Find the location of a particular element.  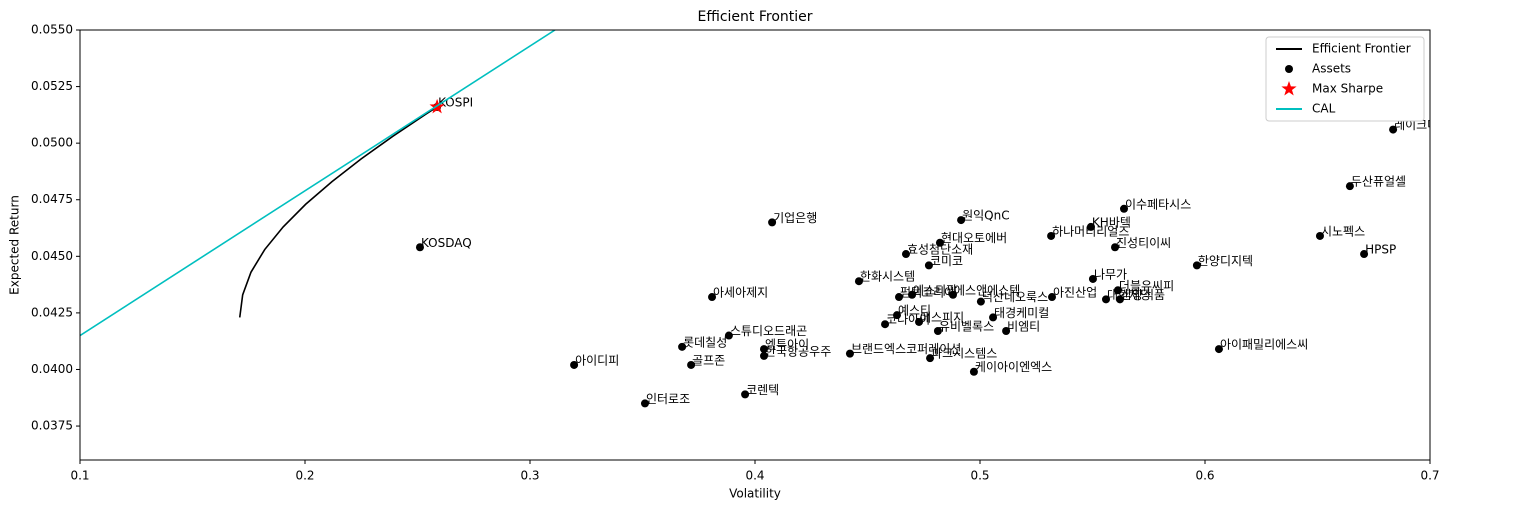

asset-label: 롯데칠성 is located at coordinates (705, 342).